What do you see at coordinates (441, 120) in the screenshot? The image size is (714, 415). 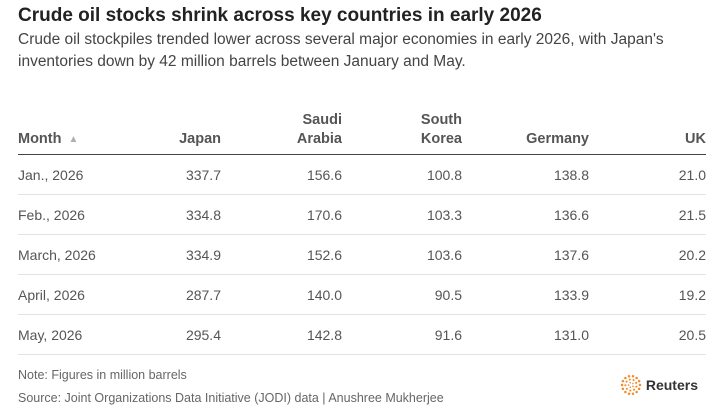 I see `column-header-label-line: South` at bounding box center [441, 120].